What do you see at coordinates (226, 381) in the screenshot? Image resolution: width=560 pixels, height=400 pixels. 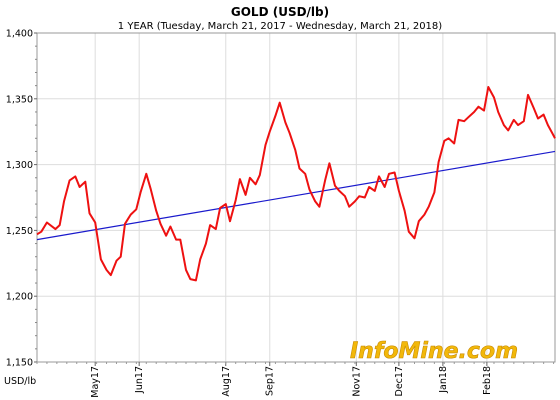 I see `x-tick-label: Aug17` at bounding box center [226, 381].